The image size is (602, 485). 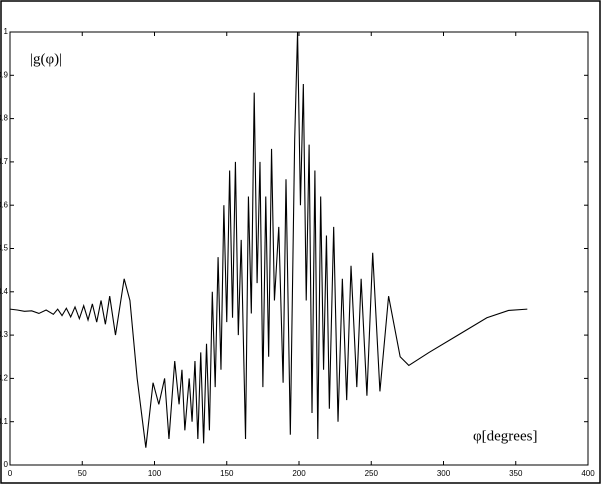 What do you see at coordinates (4, 74) in the screenshot?
I see `y-tick-label: 0.9` at bounding box center [4, 74].